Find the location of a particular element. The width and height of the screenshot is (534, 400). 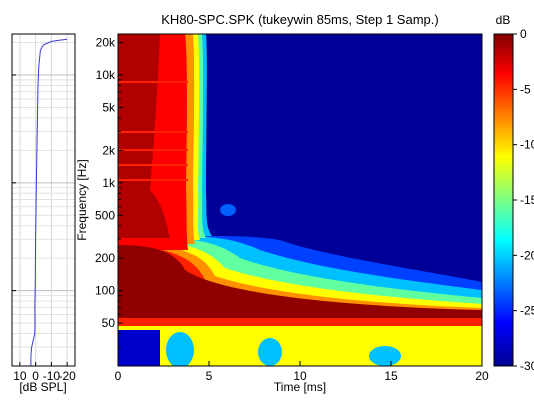

colorbar-tick-label: -30 is located at coordinates (527, 366).